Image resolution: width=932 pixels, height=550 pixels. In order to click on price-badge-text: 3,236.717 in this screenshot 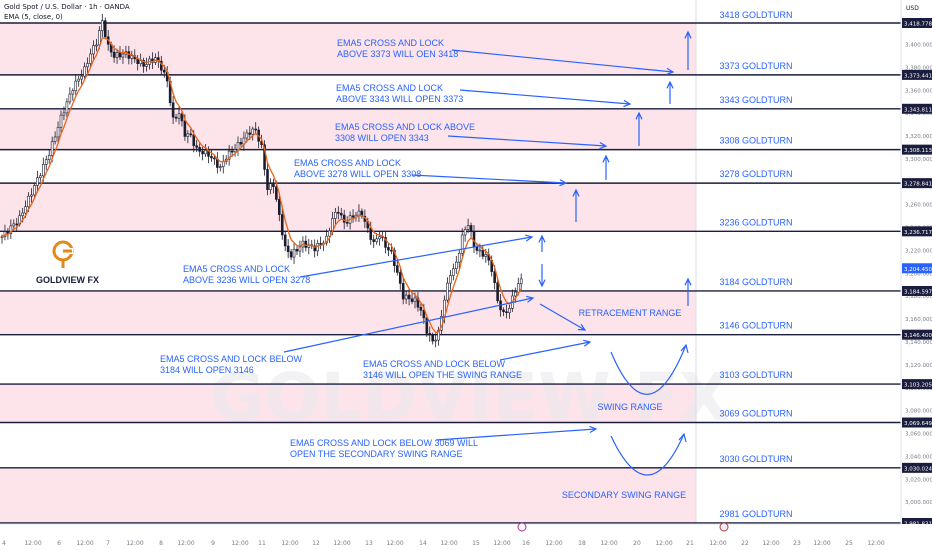, I will do `click(918, 233)`.